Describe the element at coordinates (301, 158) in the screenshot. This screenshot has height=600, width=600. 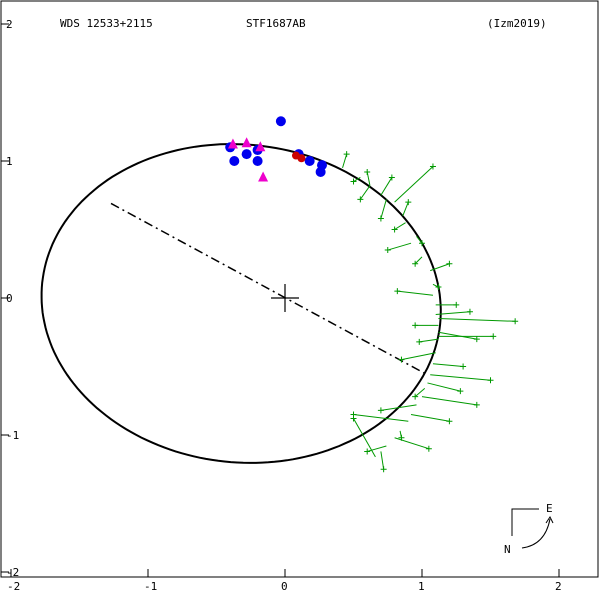
I see `red-point` at that location.